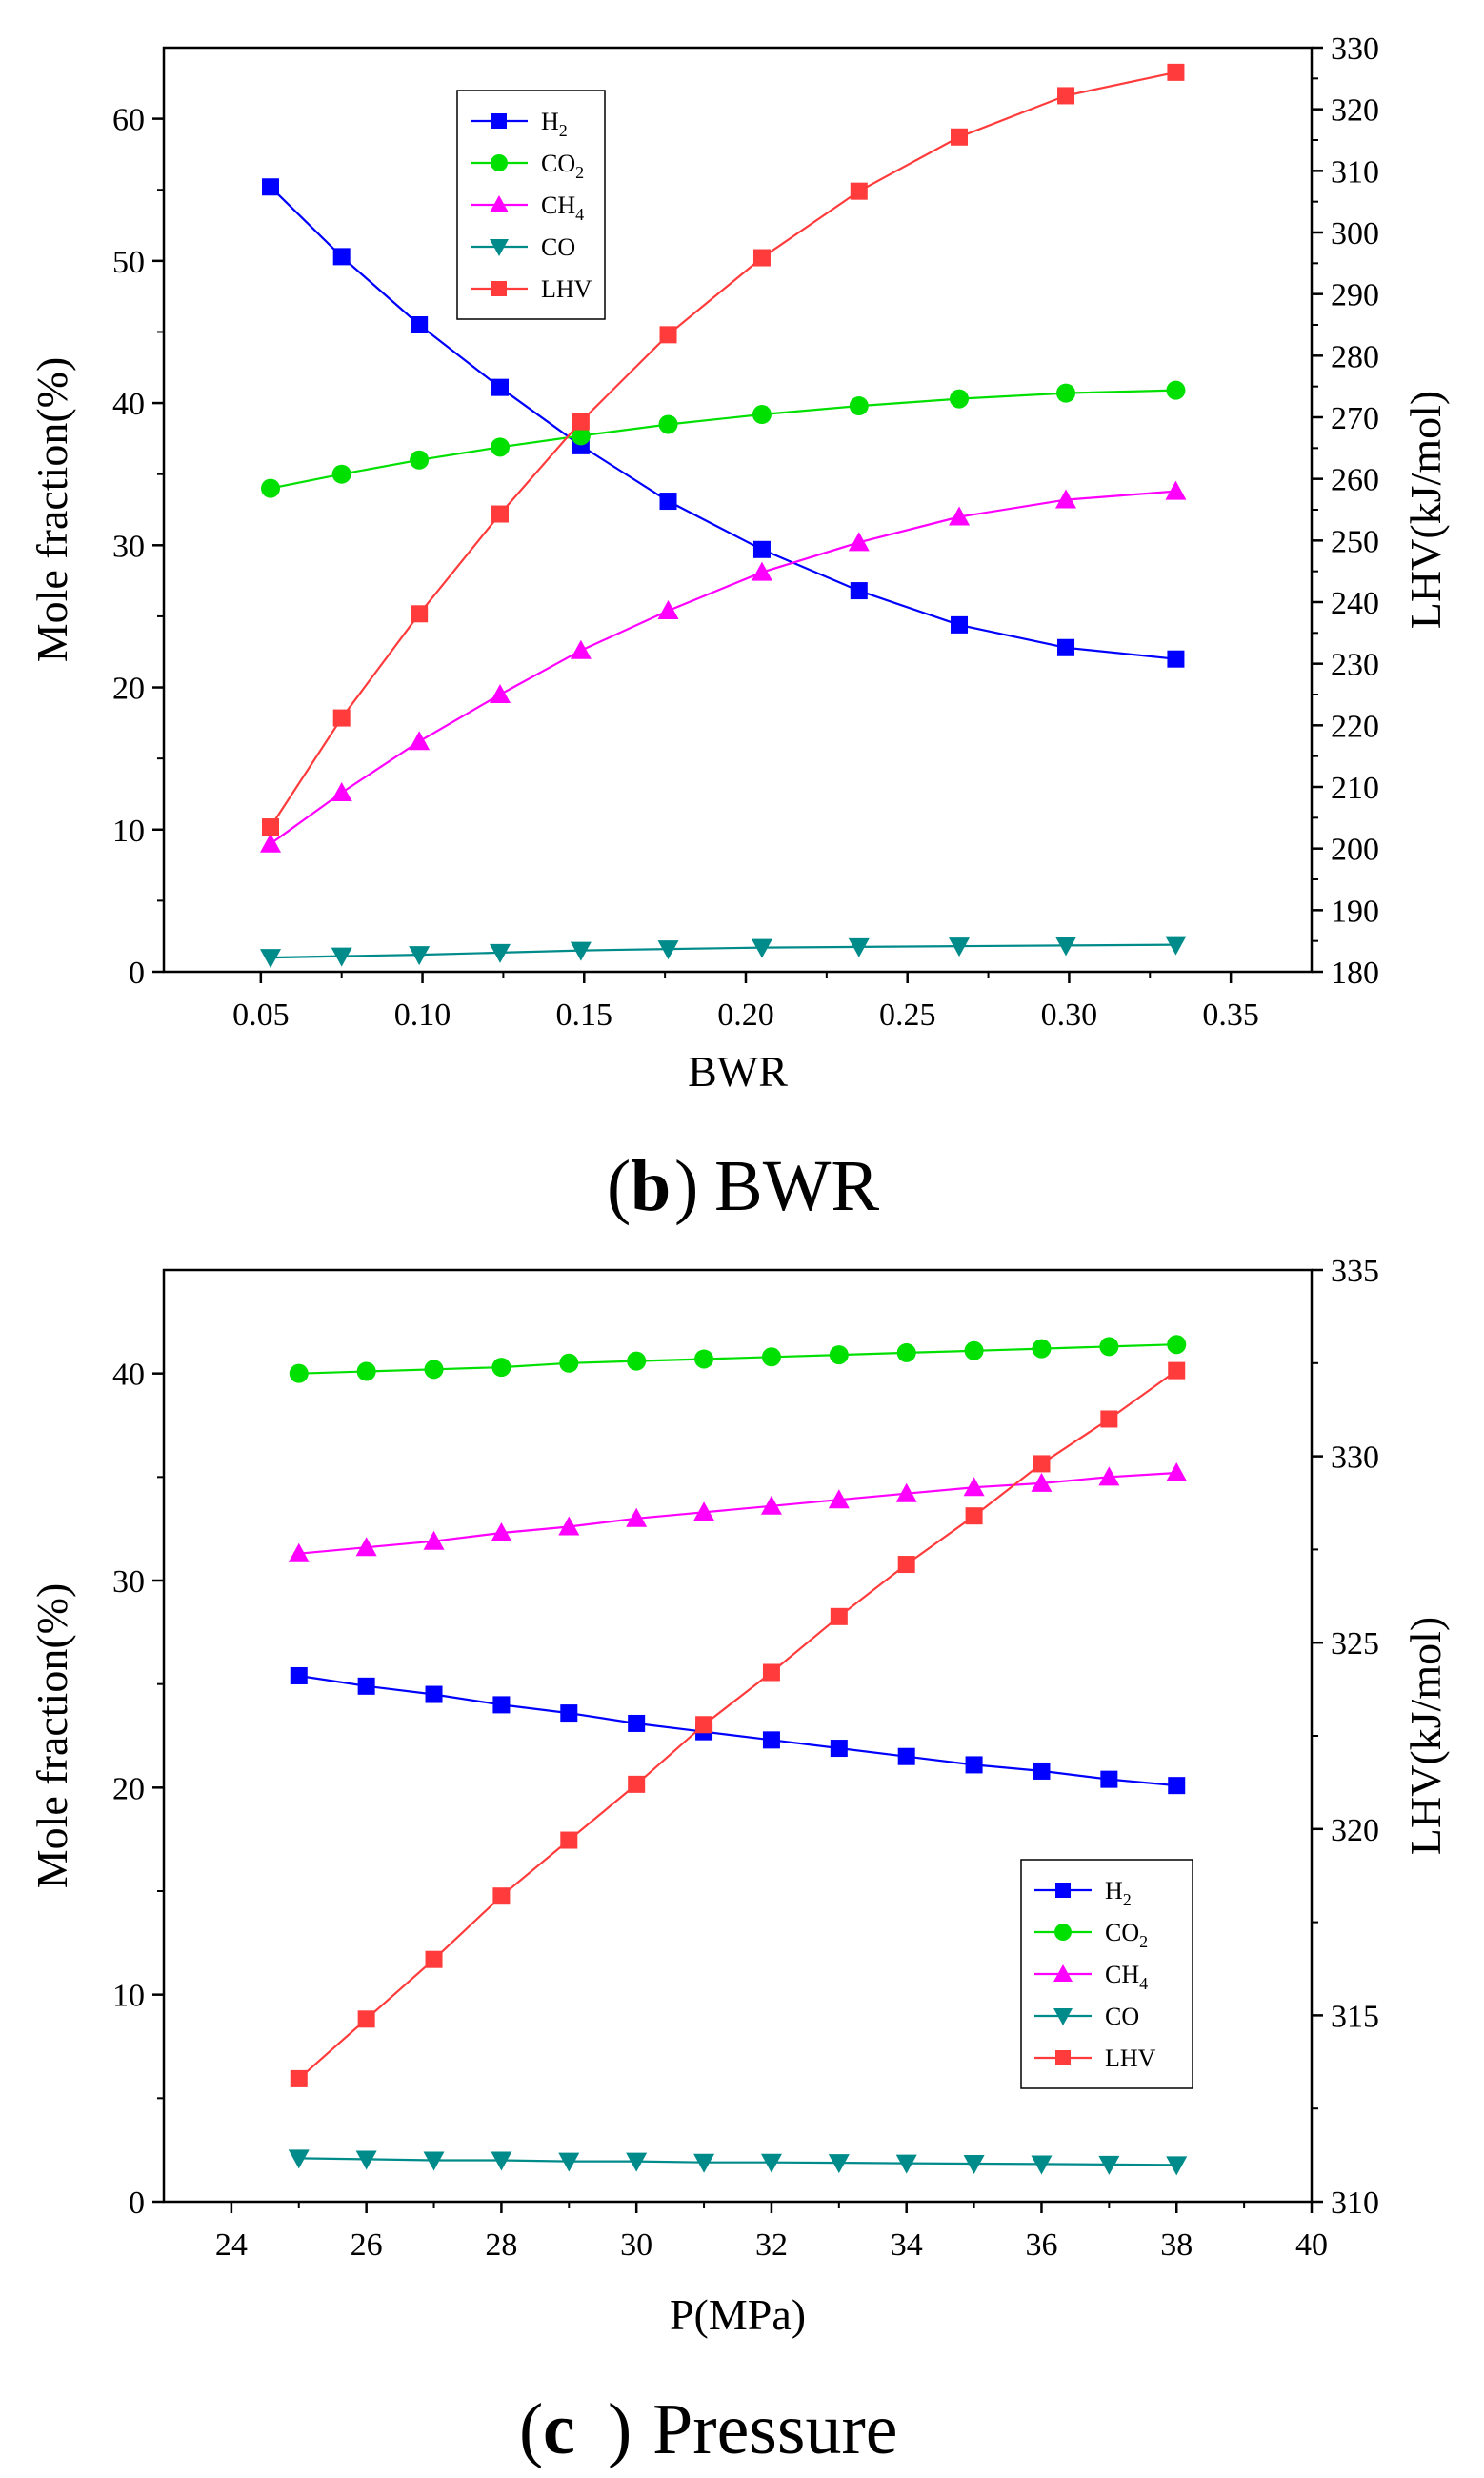  What do you see at coordinates (1143, 1941) in the screenshot?
I see `legend-label-subscript: 2` at bounding box center [1143, 1941].